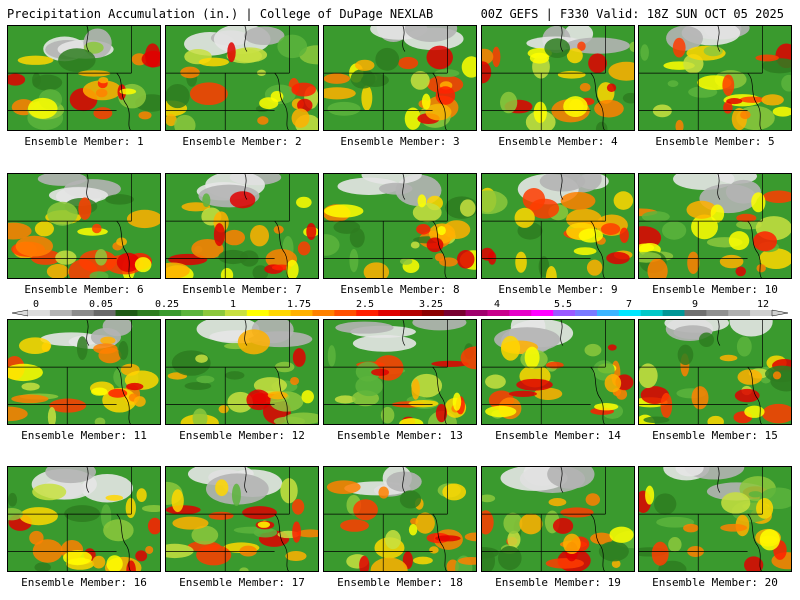 The height and width of the screenshot is (600, 800). Describe the element at coordinates (715, 289) in the screenshot. I see `ensemble-member-label: Ensemble Member: 10` at that location.